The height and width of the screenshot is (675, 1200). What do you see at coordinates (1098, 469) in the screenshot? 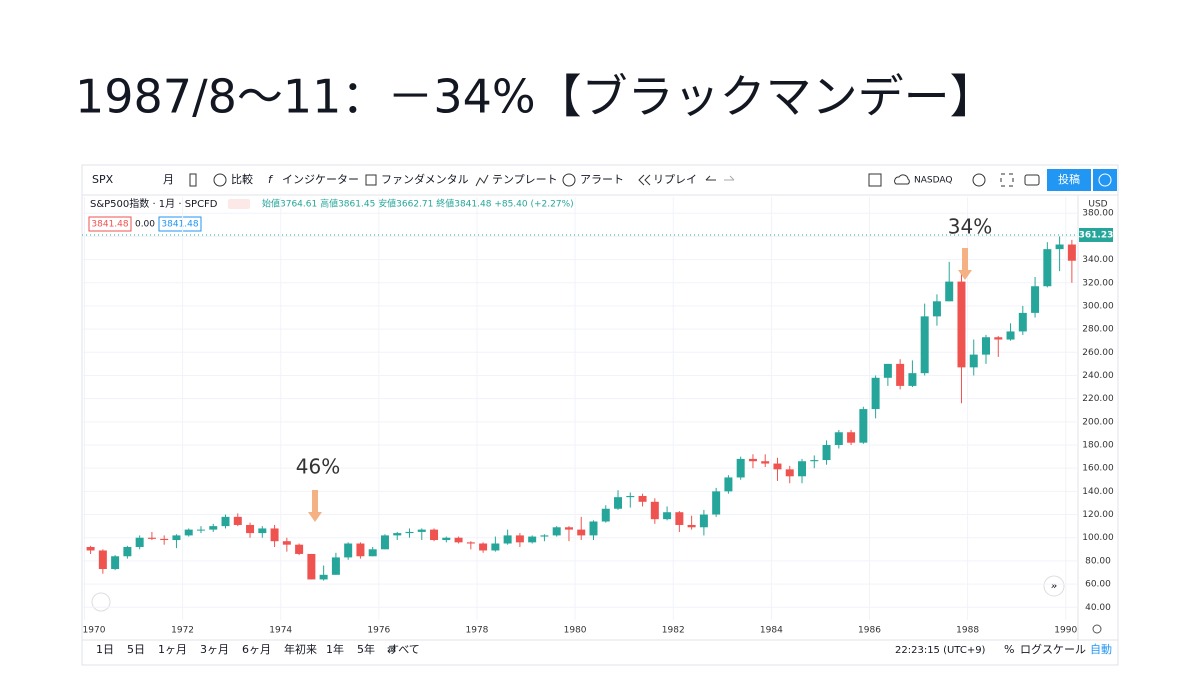
I see `y-tick-label: 160.00` at bounding box center [1098, 469].